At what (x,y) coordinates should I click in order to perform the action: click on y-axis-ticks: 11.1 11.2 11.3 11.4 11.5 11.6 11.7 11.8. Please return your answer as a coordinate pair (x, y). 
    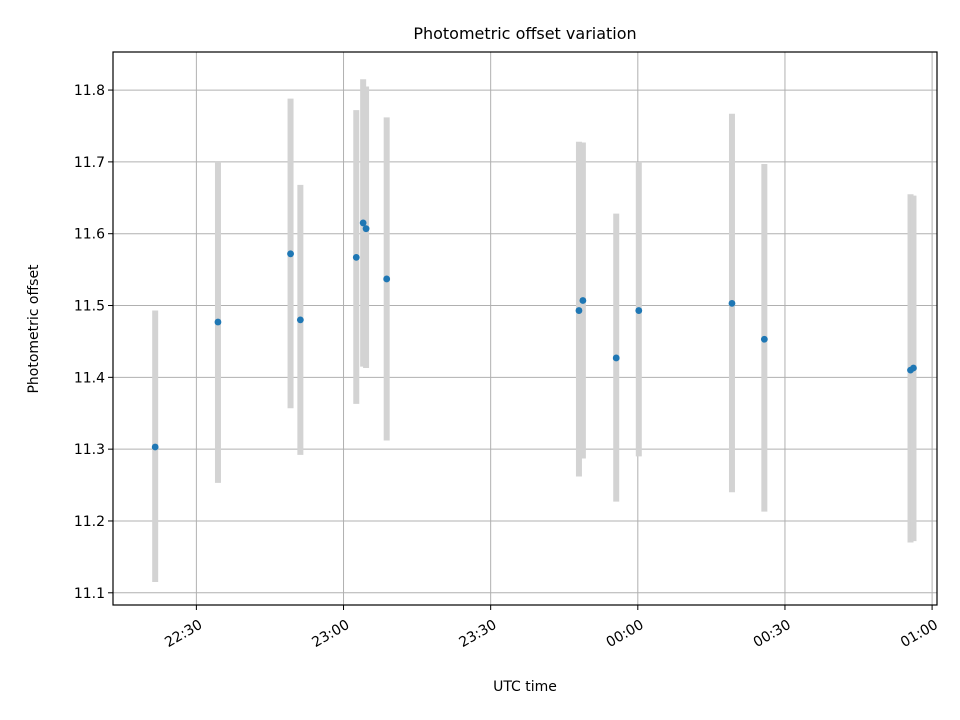
    Looking at the image, I should click on (93, 342).